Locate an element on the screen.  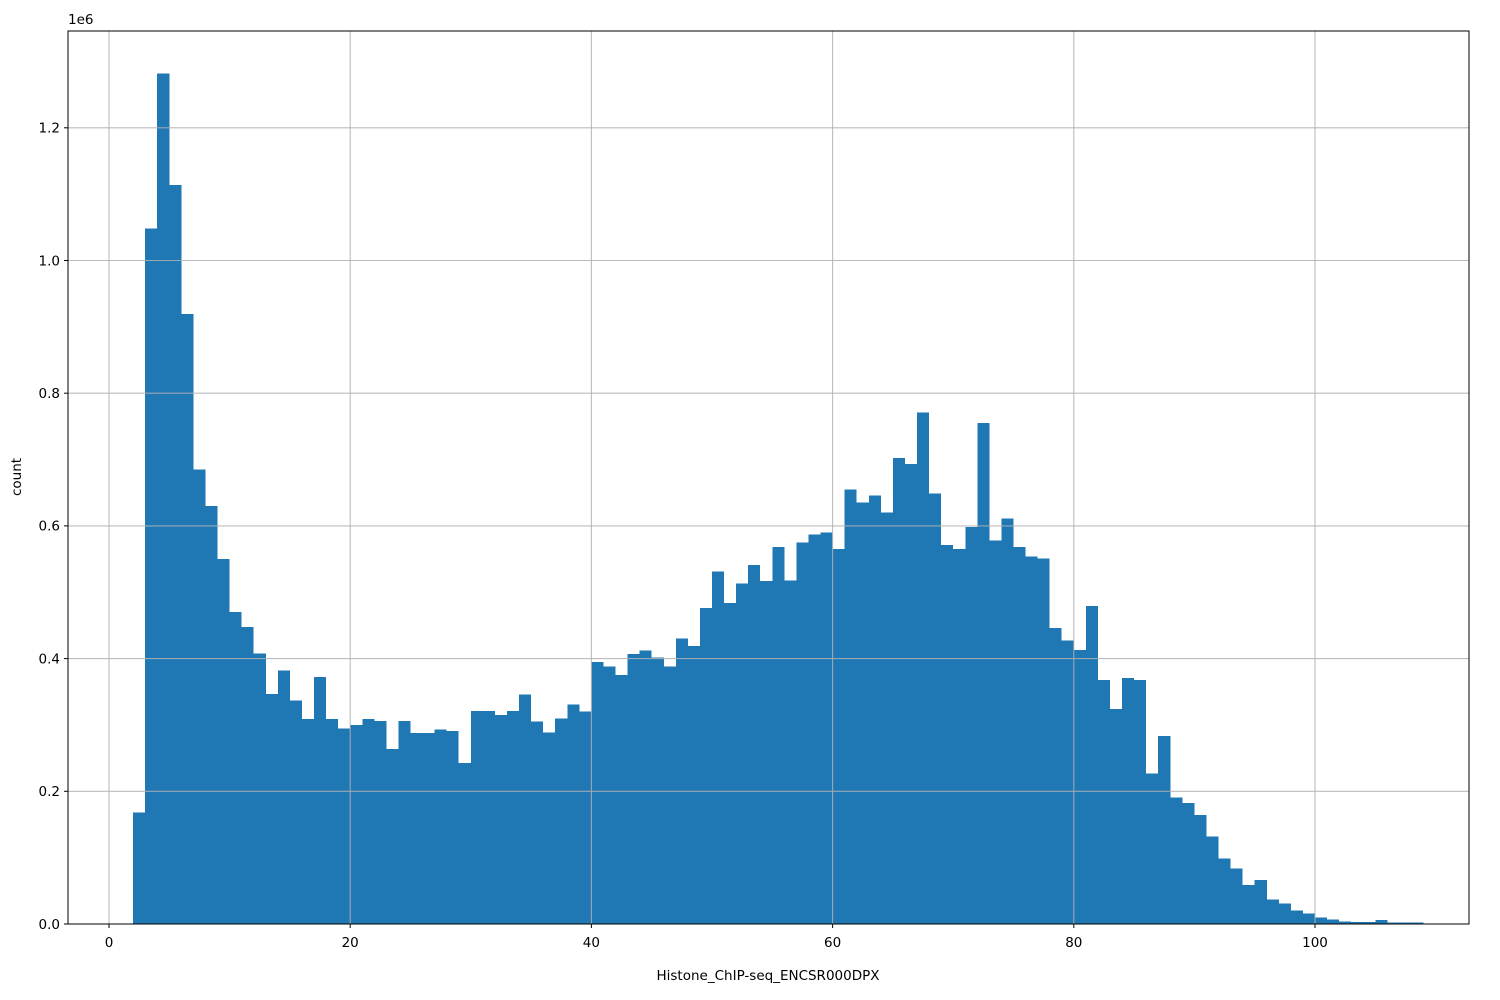
y-tick-label: 0.8 is located at coordinates (49, 394).